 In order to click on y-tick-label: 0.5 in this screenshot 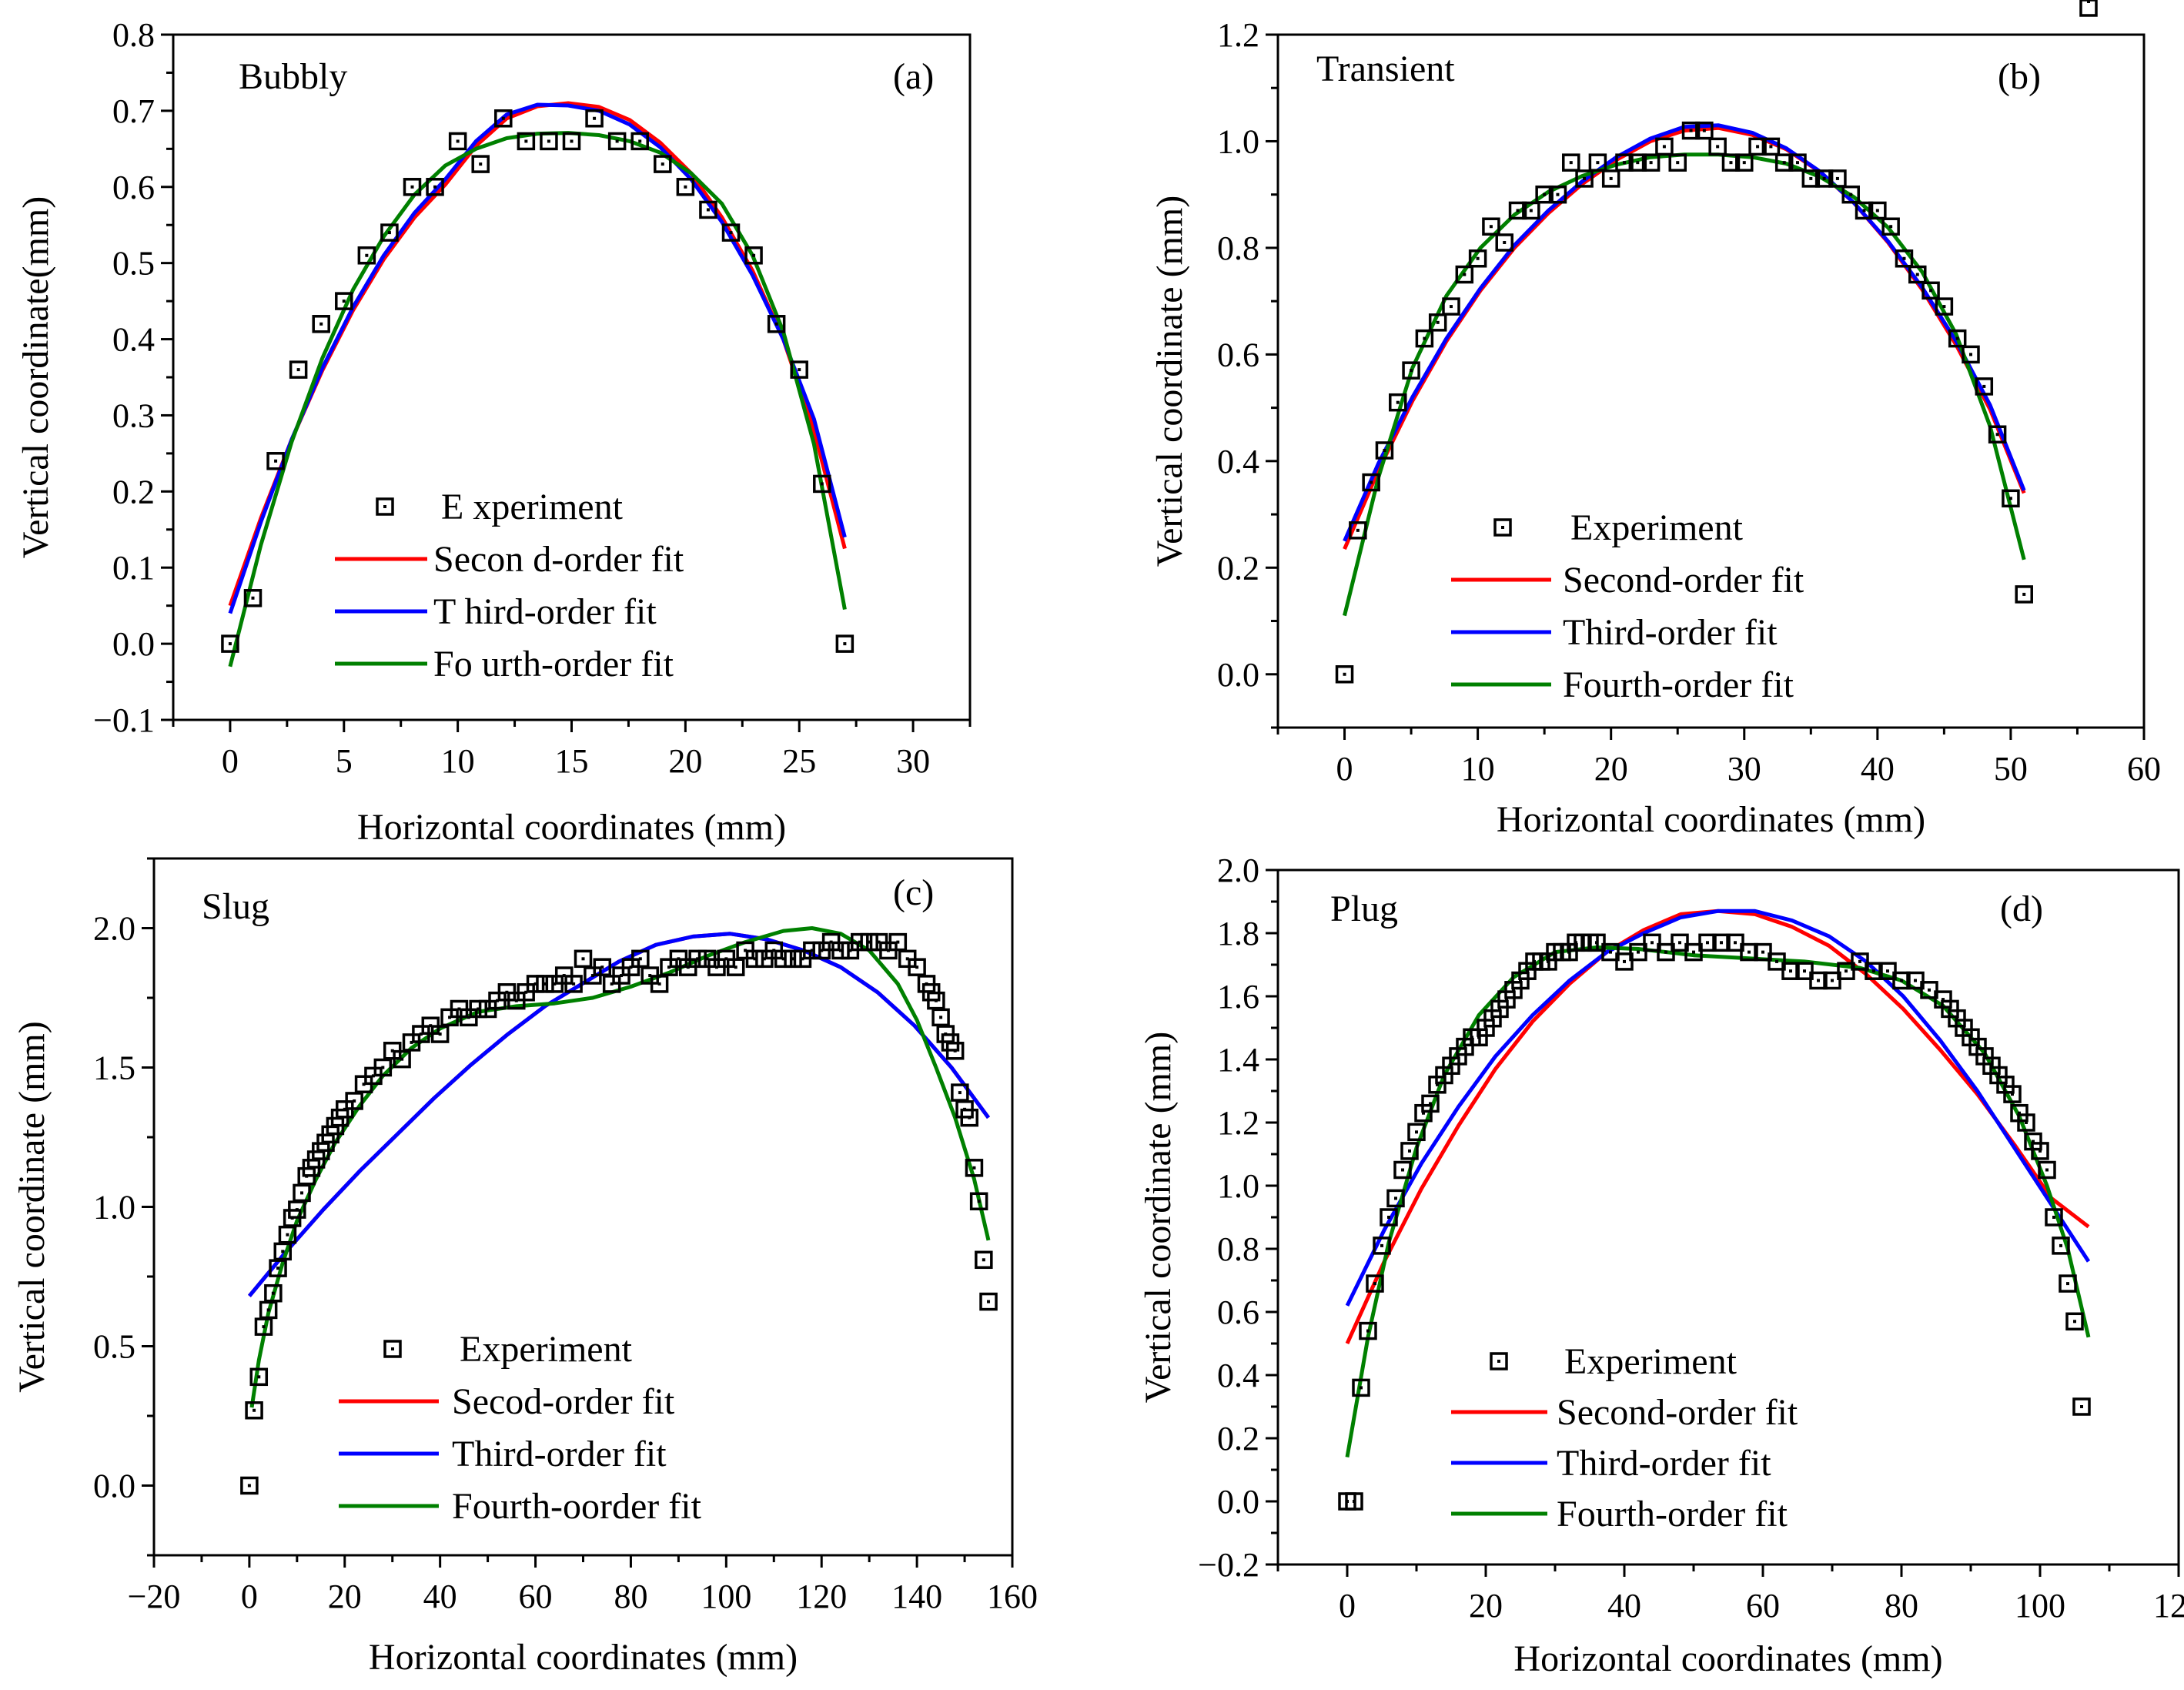, I will do `click(114, 1347)`.